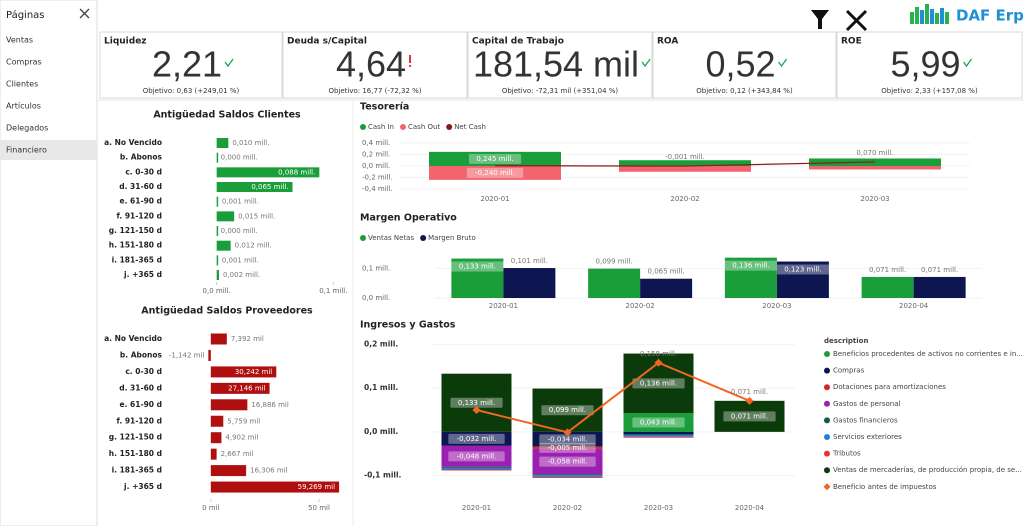 This screenshot has height=526, width=1024. I want to click on close-icon, so click(84, 13).